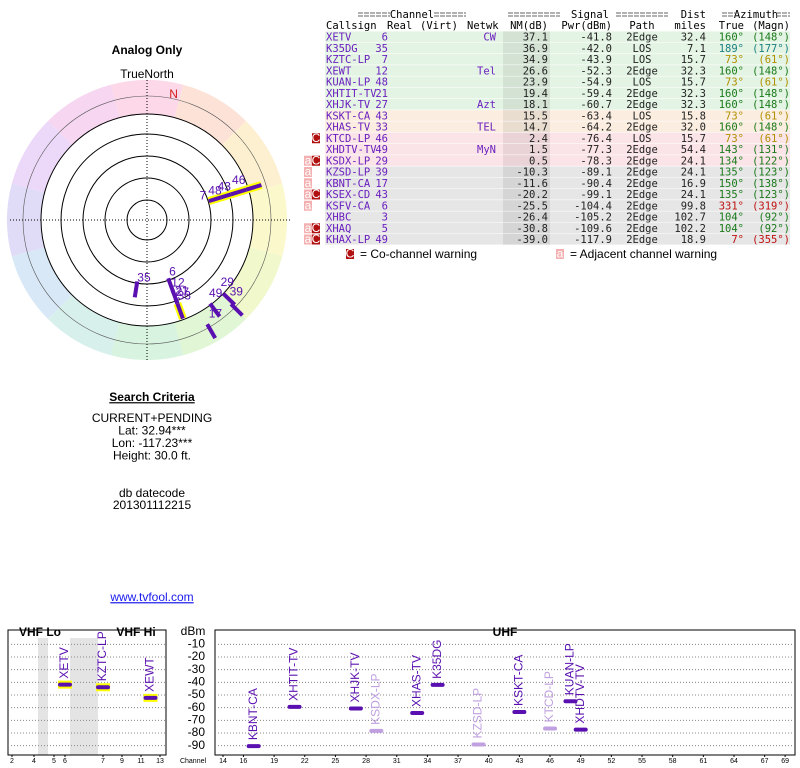  Describe the element at coordinates (505, 632) in the screenshot. I see `band-label: UHF` at that location.